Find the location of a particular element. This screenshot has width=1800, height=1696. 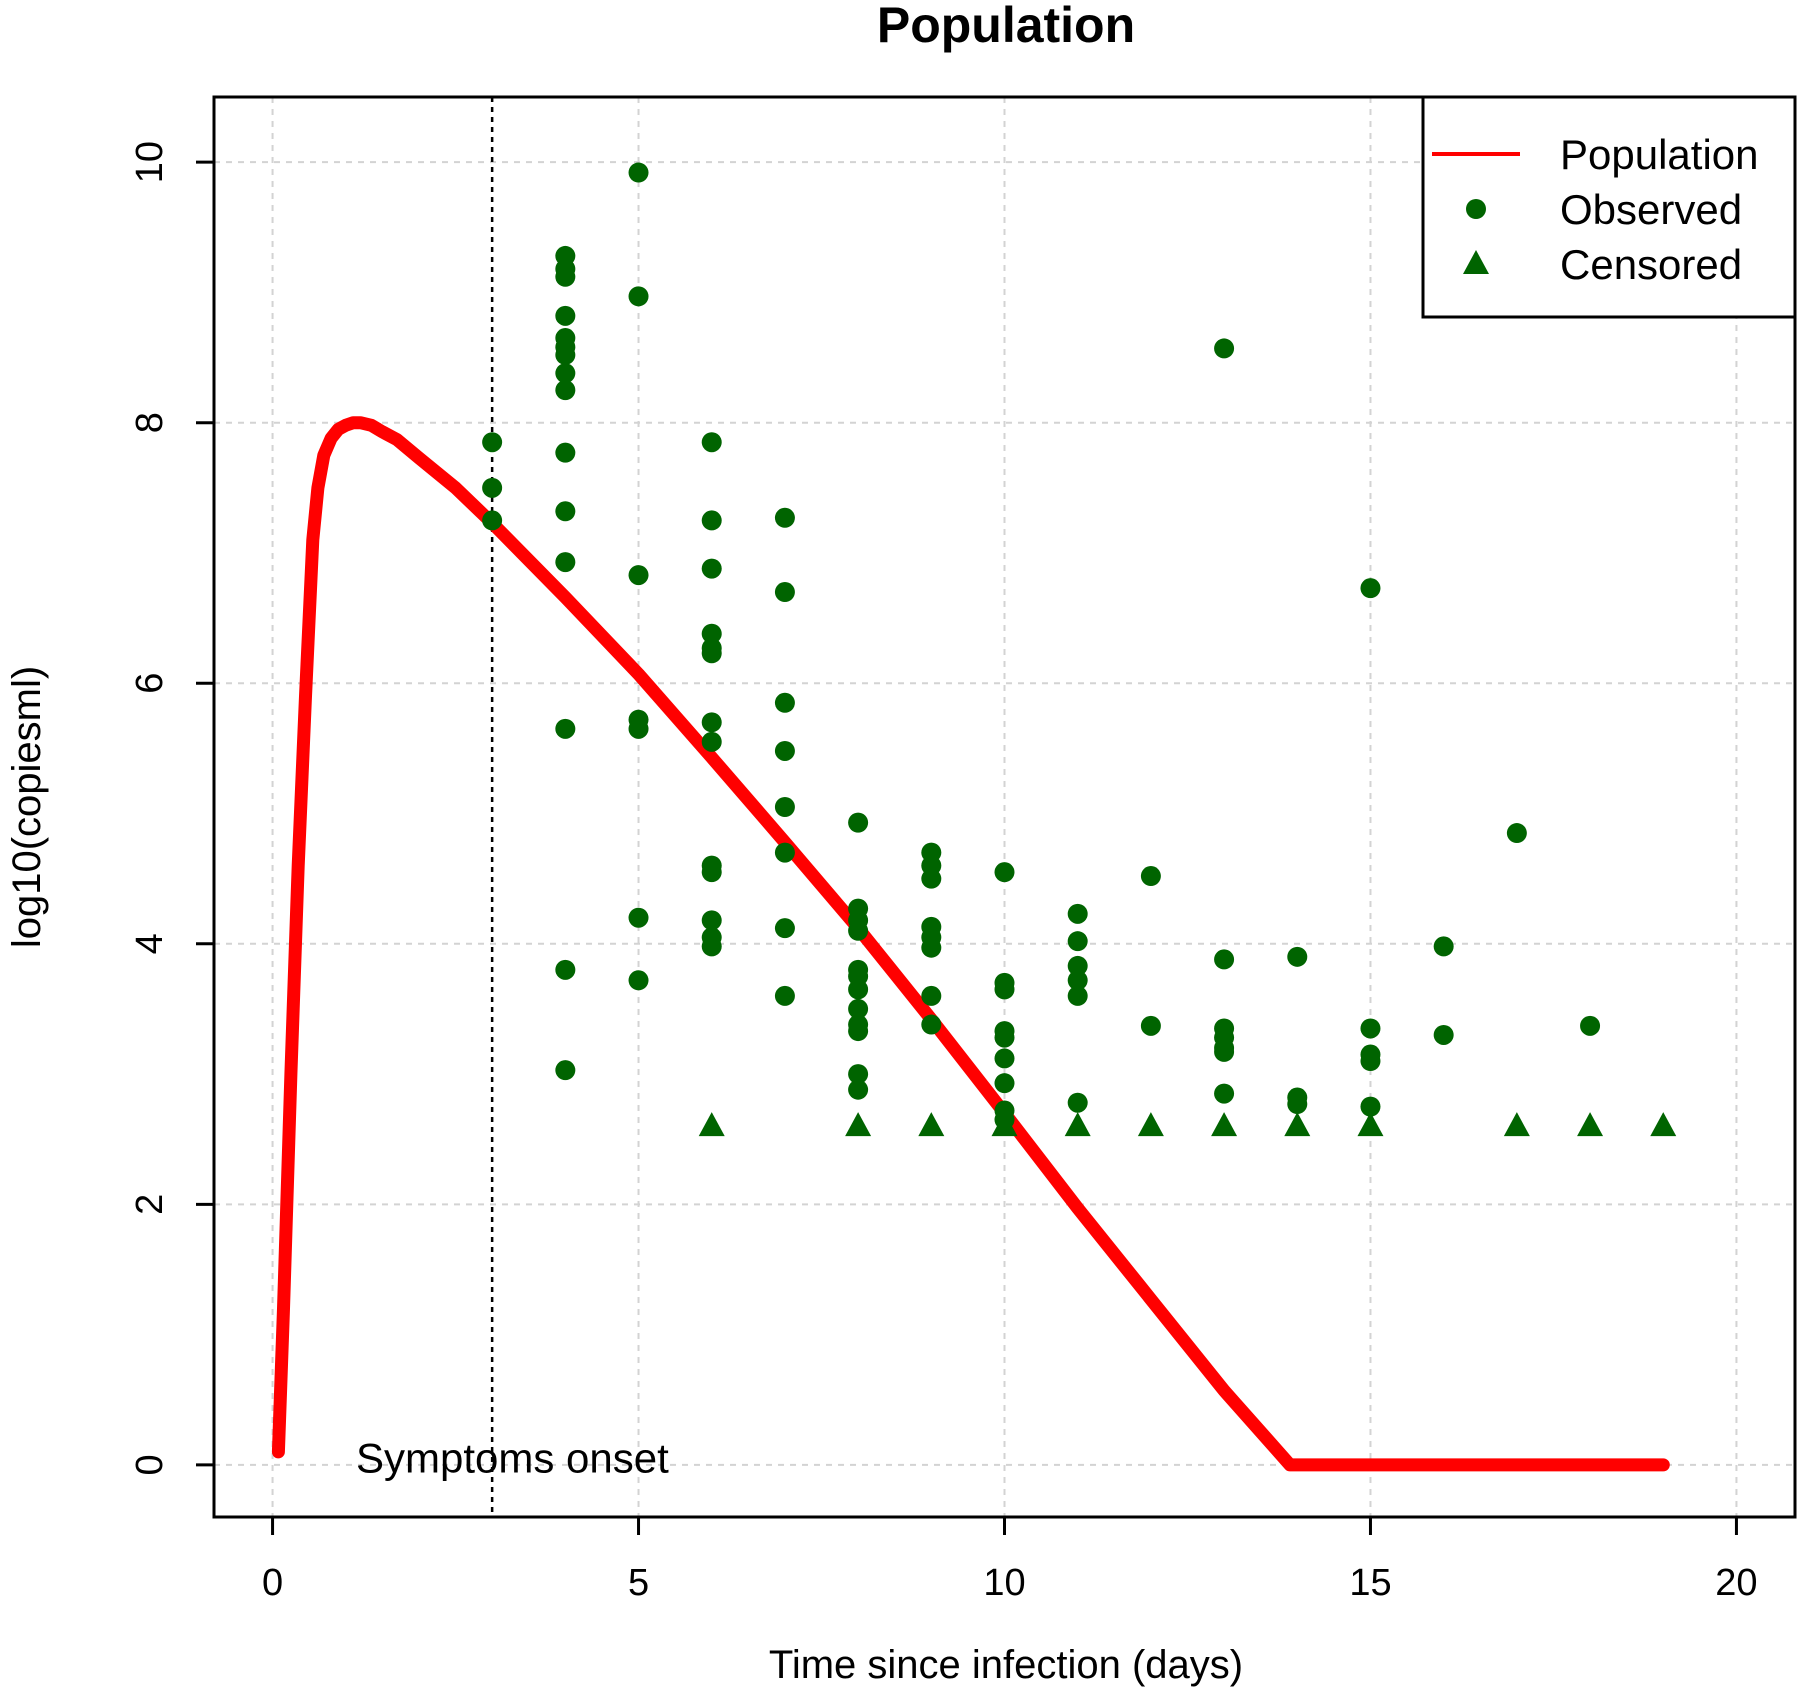

chart-title: Population is located at coordinates (1006, 26).